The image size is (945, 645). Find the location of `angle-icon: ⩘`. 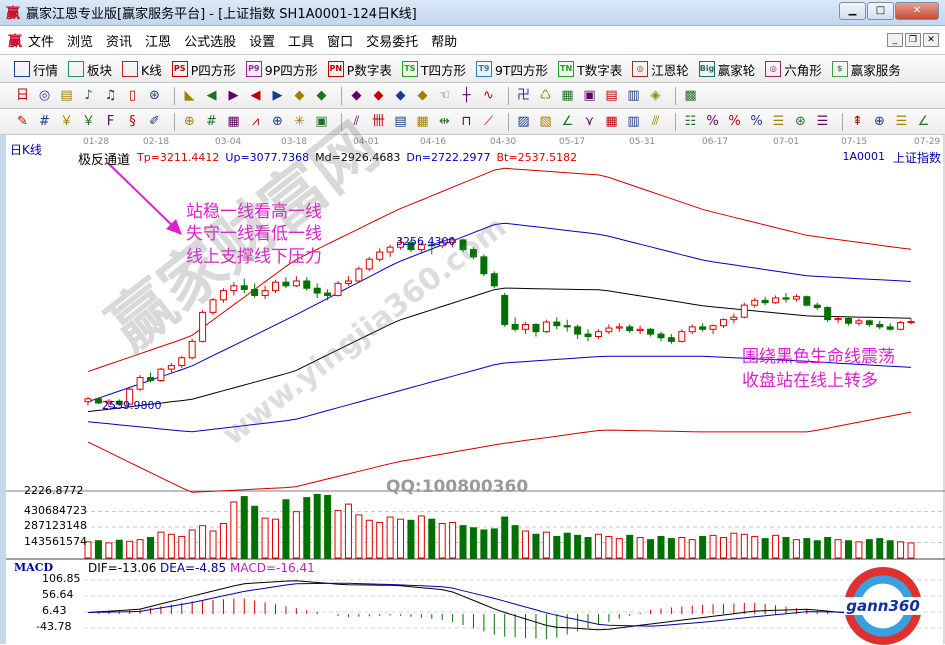

angle-icon: ⩘ is located at coordinates (255, 121).